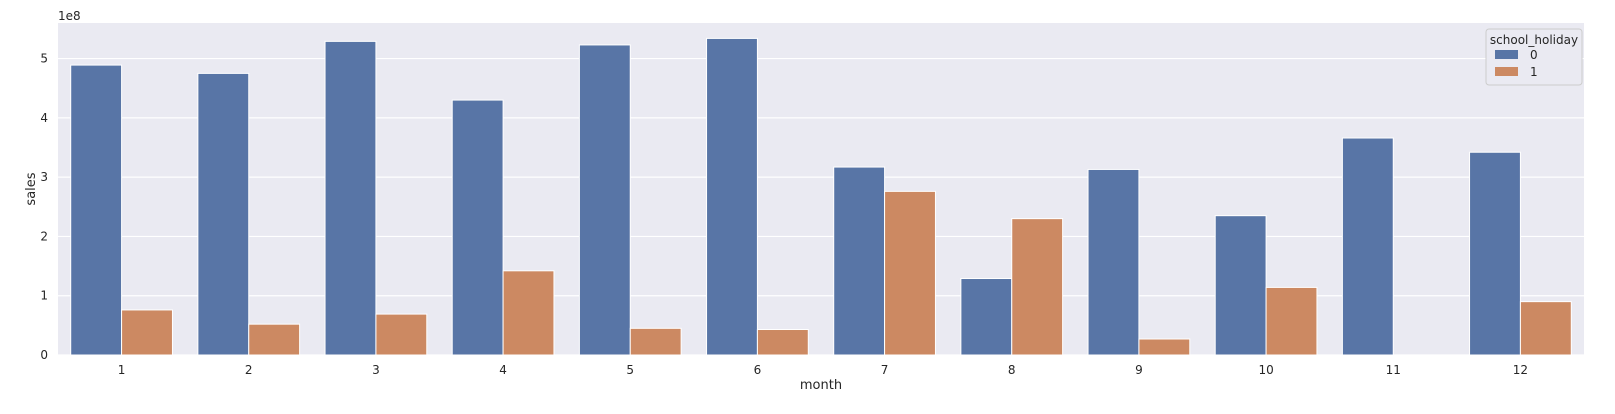 The width and height of the screenshot is (1615, 414). I want to click on legend-title: school_holiday, so click(1534, 40).